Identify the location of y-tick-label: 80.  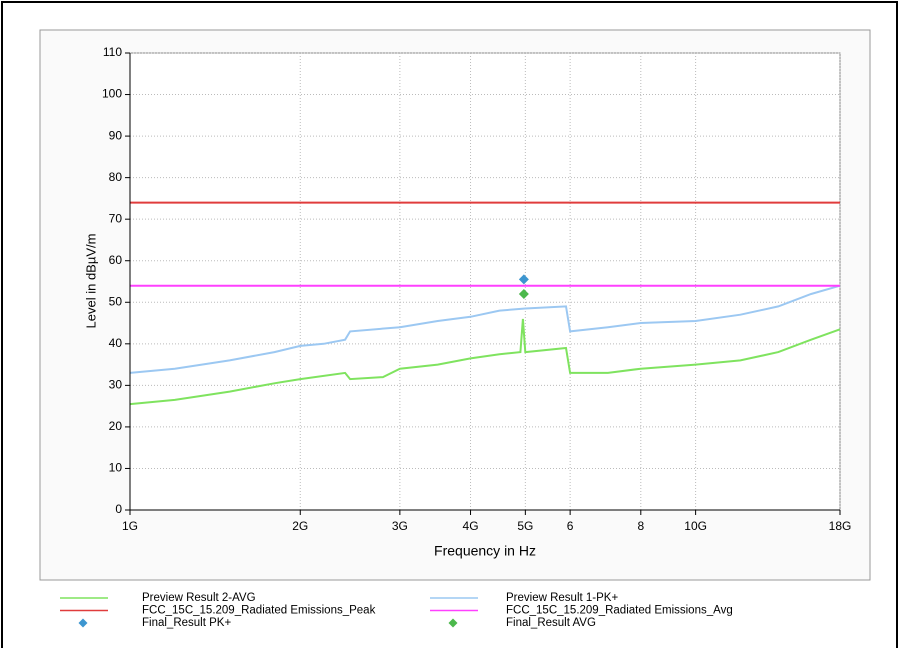
(116, 177).